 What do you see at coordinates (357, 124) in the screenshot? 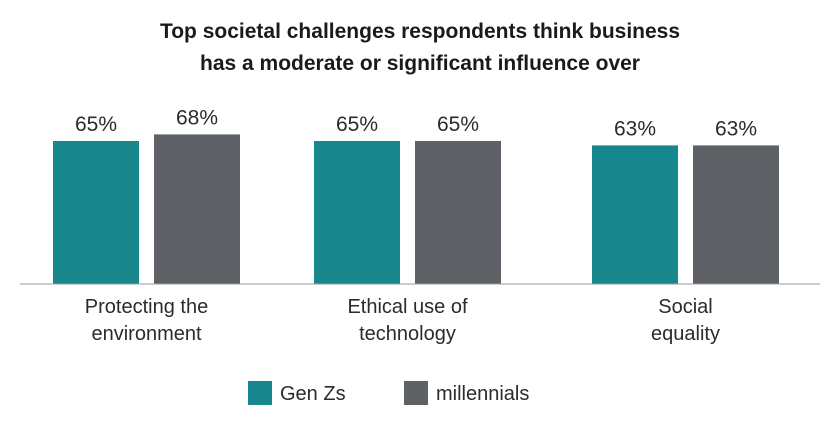
I see `data-label-genz-1: 65%` at bounding box center [357, 124].